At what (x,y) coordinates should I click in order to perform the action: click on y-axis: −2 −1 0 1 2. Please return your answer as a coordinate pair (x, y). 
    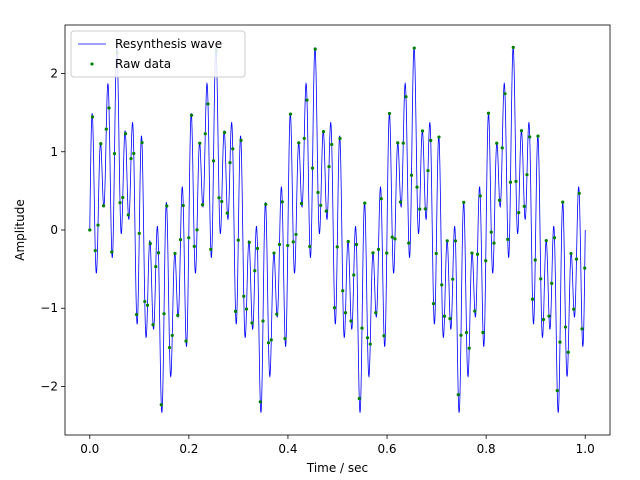
    Looking at the image, I should click on (52, 230).